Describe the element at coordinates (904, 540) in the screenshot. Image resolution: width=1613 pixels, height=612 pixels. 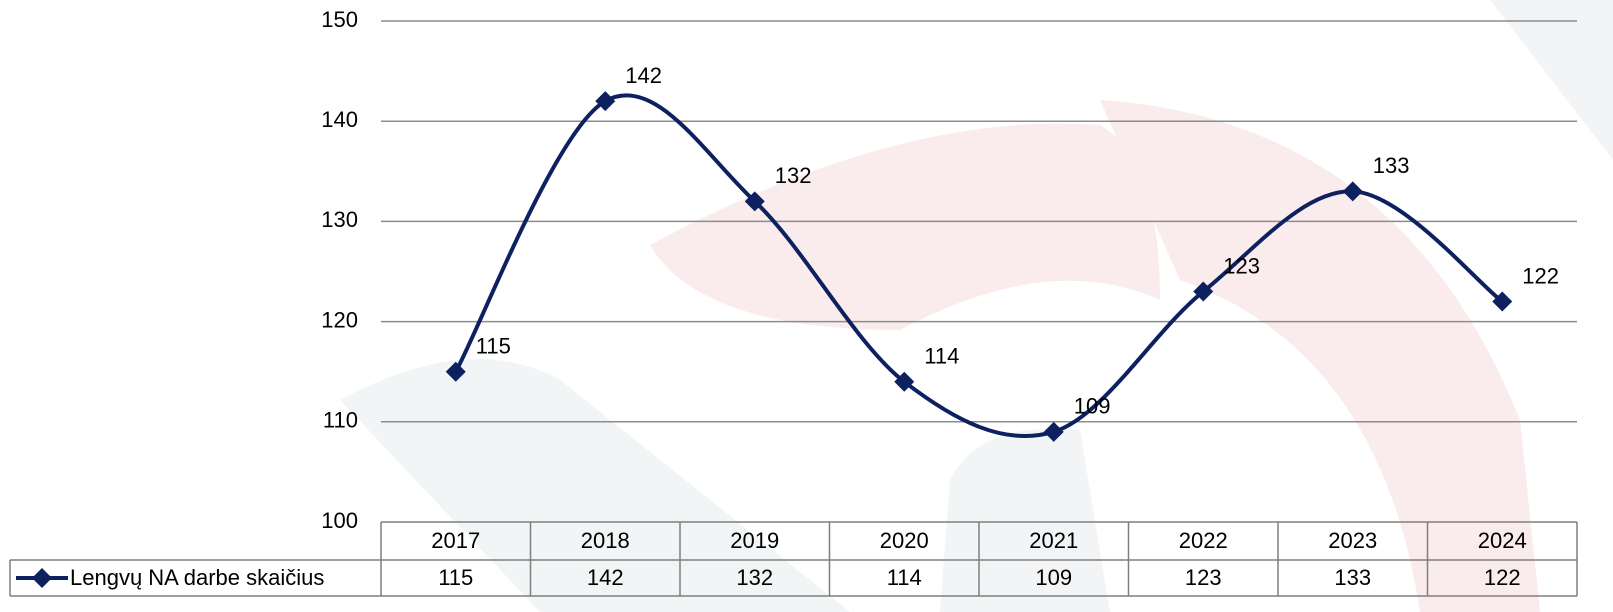
I see `x-tick-label: 2020` at that location.